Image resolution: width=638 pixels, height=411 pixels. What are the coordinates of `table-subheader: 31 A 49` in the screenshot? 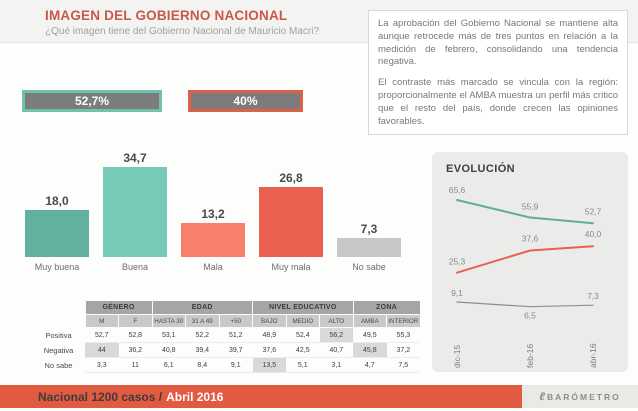 It's located at (202, 321).